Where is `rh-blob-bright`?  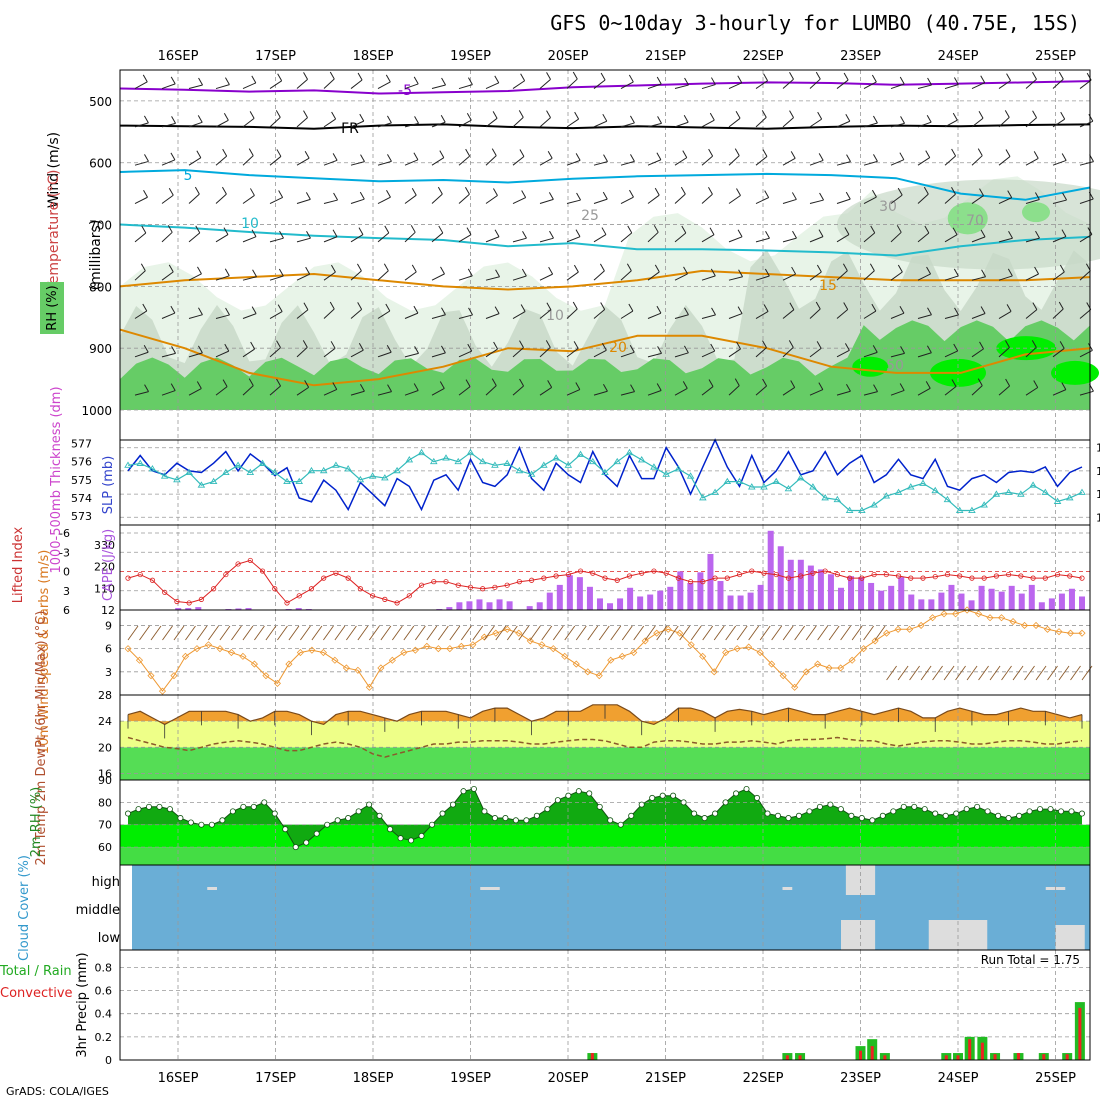 rh-blob-bright is located at coordinates (1075, 372).